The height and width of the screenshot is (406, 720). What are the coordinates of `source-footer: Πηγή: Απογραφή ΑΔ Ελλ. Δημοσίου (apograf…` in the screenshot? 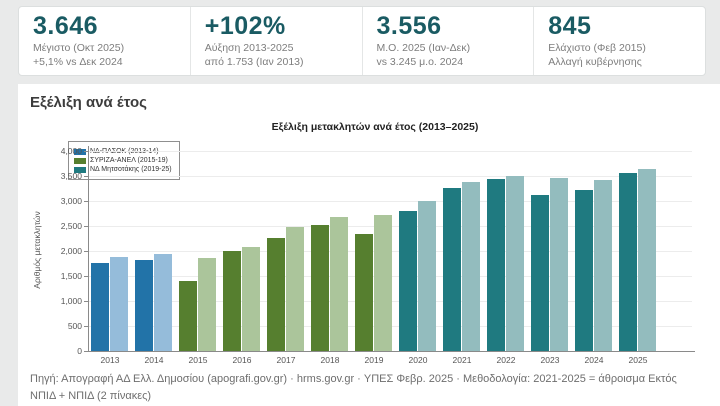 It's located at (353, 388).